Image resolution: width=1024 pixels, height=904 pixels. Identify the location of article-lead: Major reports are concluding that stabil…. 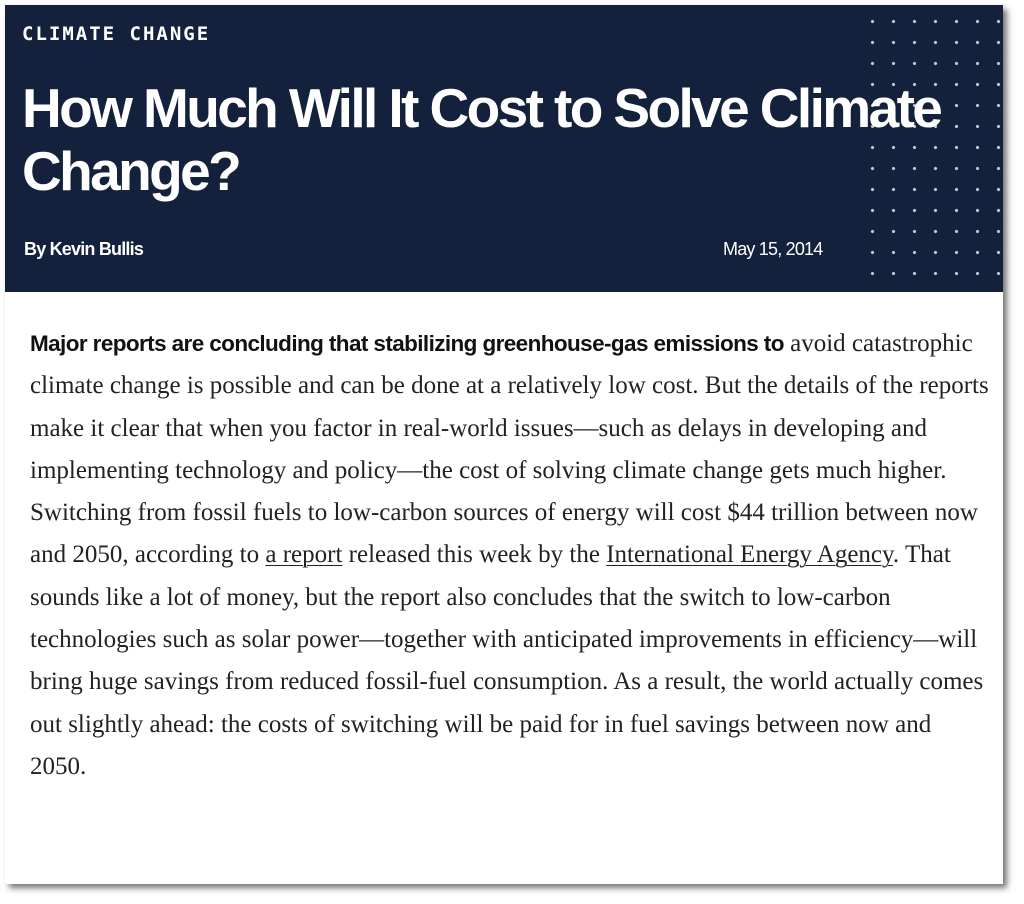
(407, 343).